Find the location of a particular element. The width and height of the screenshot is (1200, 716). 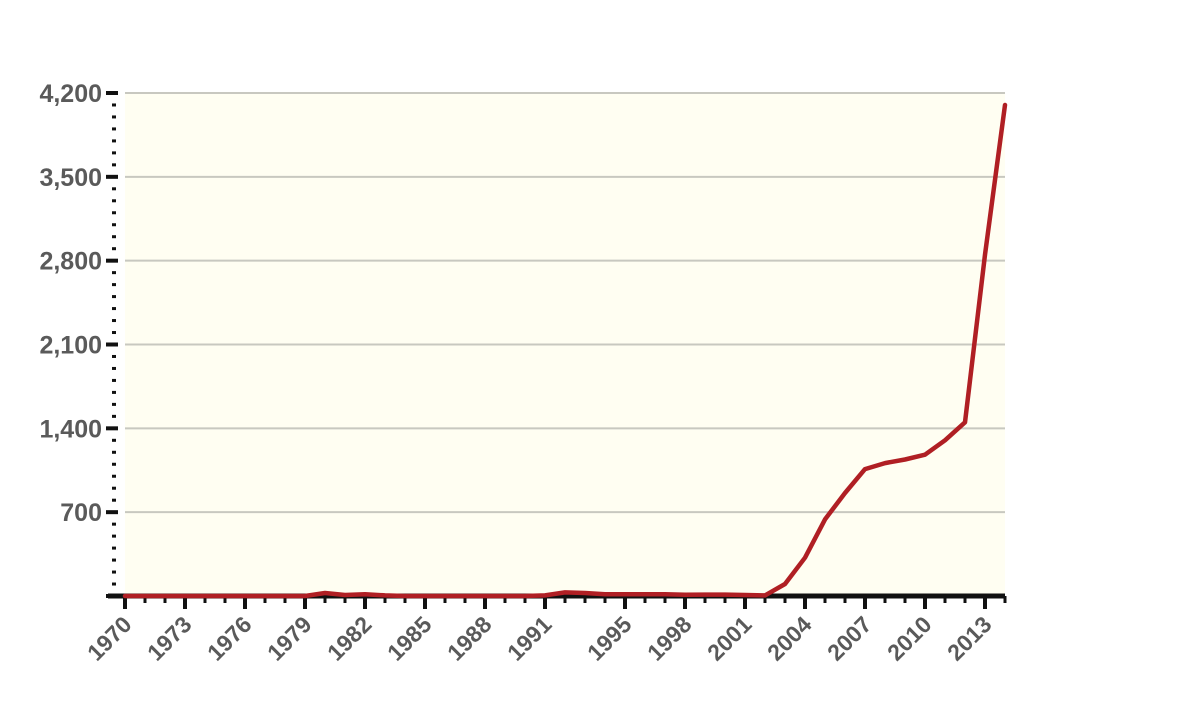

x-tick-label: 1979 is located at coordinates (289, 638).